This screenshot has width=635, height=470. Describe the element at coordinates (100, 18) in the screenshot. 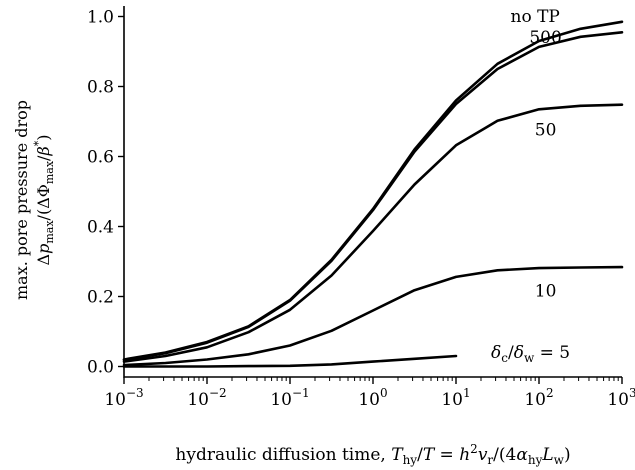

I see `y-tick-label: 1.0` at that location.